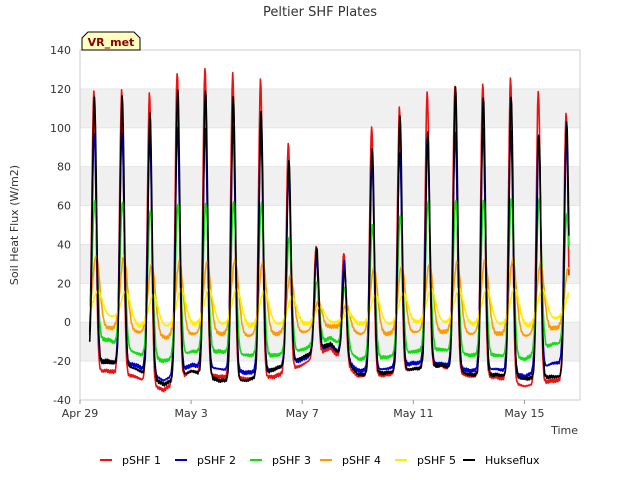 This screenshot has width=640, height=480. I want to click on x-axis-ticks: Apr 29 May 3 May 7 May 11 May 15, so click(303, 410).